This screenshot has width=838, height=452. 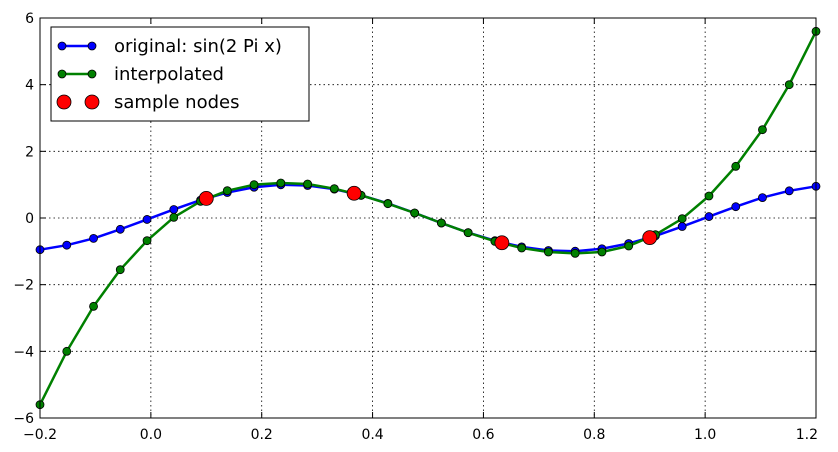 I want to click on x-tick-label: −0.2, so click(x=40, y=435).